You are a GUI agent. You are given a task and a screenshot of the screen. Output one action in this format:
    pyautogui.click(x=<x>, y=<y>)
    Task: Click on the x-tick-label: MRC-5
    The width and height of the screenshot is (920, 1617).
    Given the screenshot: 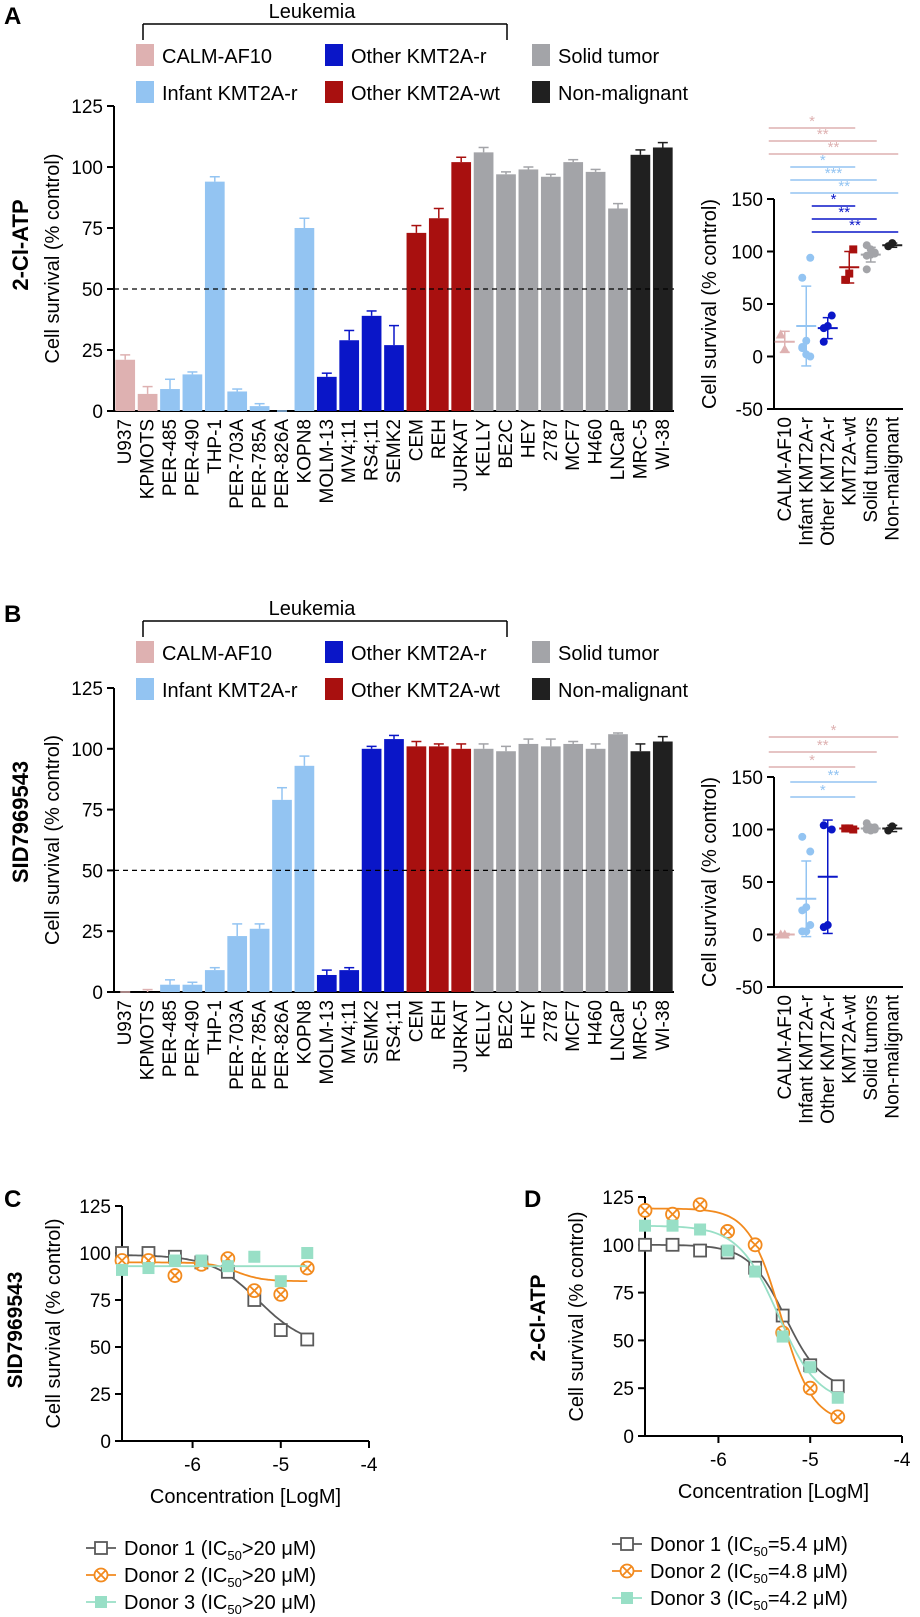 What is the action you would take?
    pyautogui.click(x=640, y=449)
    